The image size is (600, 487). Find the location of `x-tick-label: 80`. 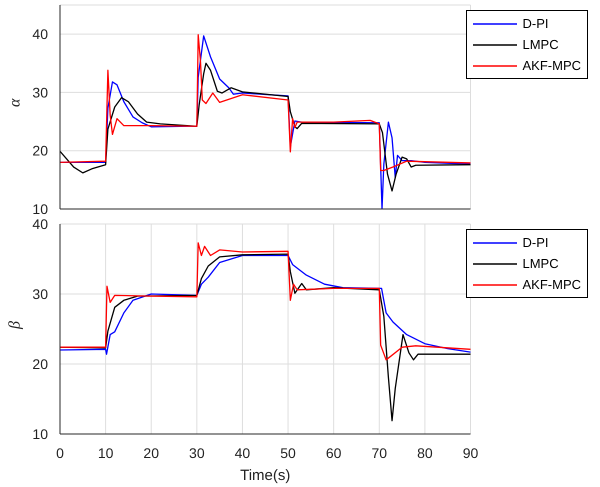

x-tick-label: 80 is located at coordinates (425, 452).